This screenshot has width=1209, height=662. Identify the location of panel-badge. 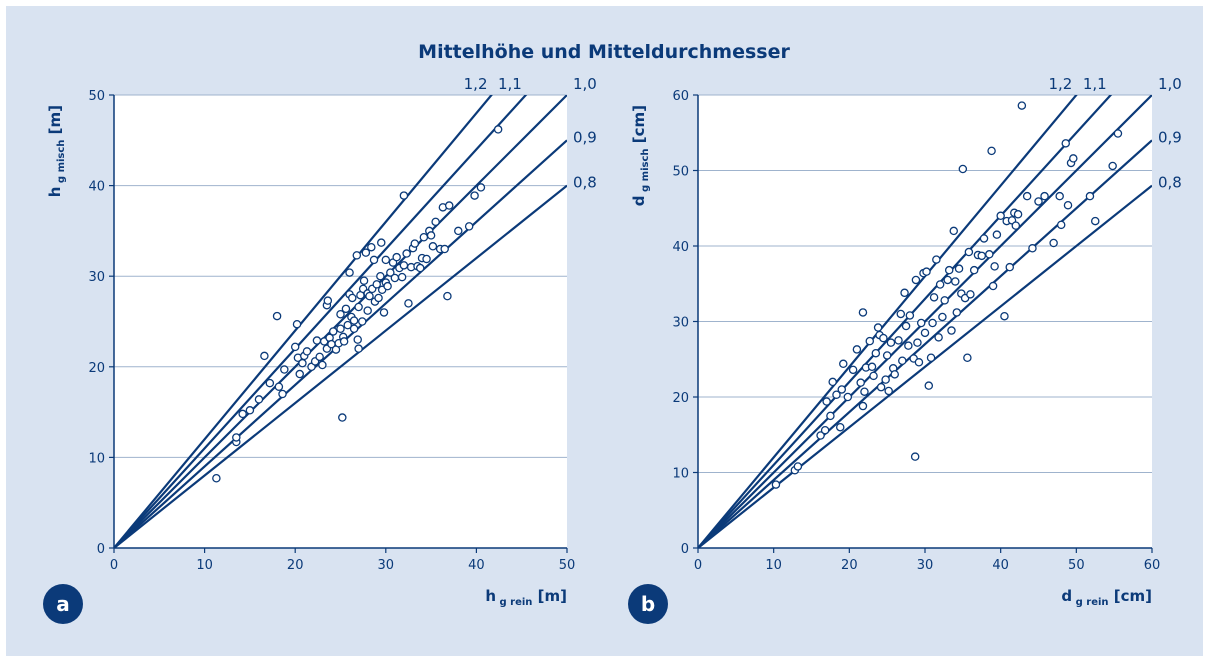
(63, 604).